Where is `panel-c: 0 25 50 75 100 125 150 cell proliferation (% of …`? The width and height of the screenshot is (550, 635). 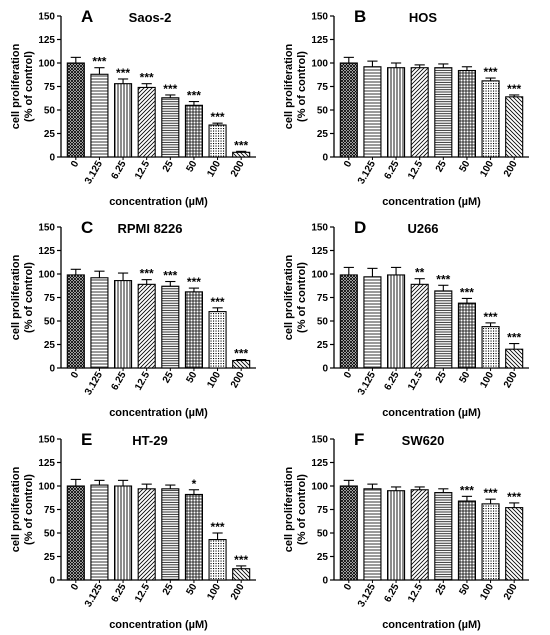
panel-c: 0 25 50 75 100 125 150 cell proliferation (% of … is located at coordinates (133, 318).